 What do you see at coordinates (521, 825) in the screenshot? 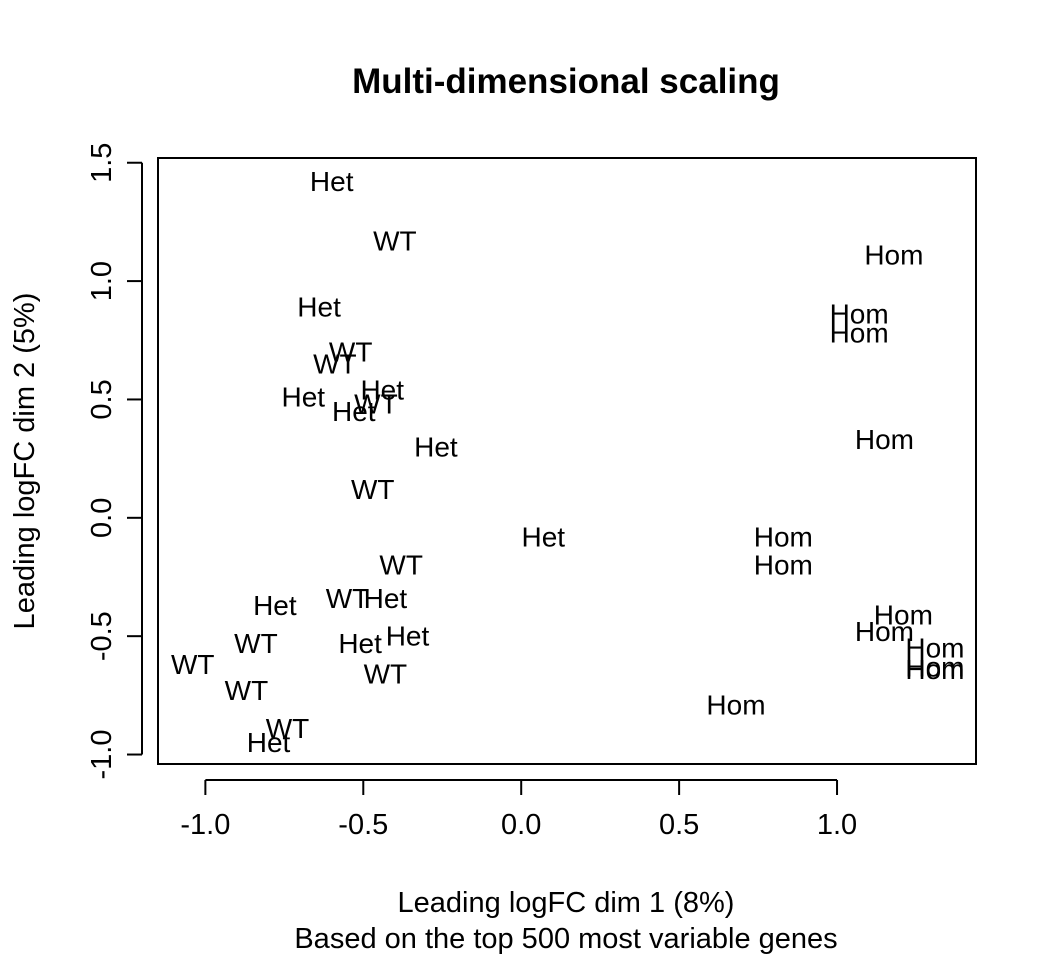
I see `x-tick-label: 0.0` at bounding box center [521, 825].